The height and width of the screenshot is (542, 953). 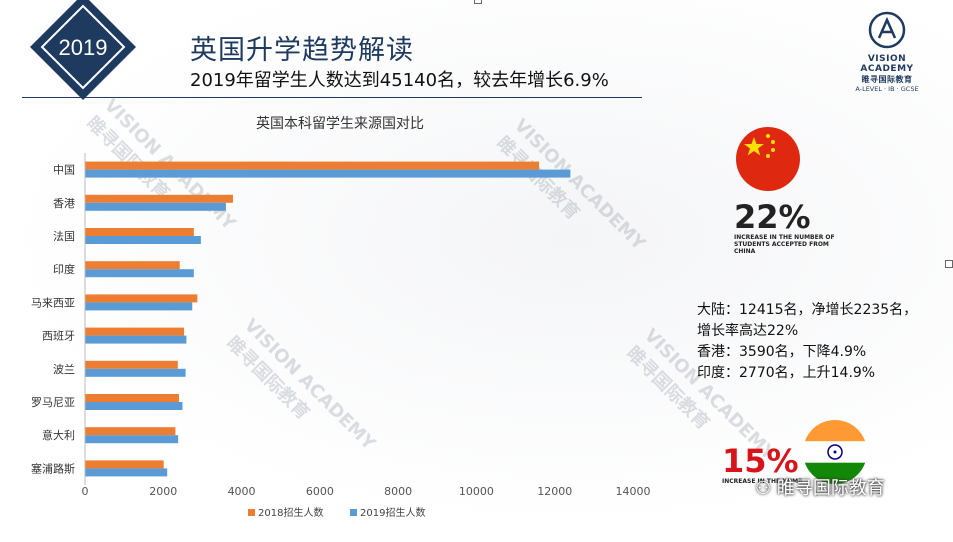 I want to click on x-tick-label-0: 0, so click(x=85, y=491).